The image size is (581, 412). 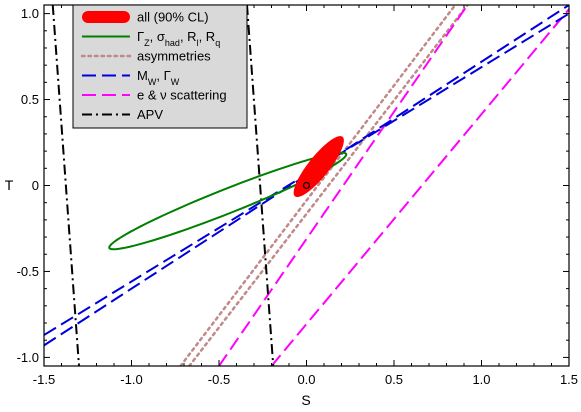 I want to click on y-tick-label: 1.0, so click(x=30, y=13).